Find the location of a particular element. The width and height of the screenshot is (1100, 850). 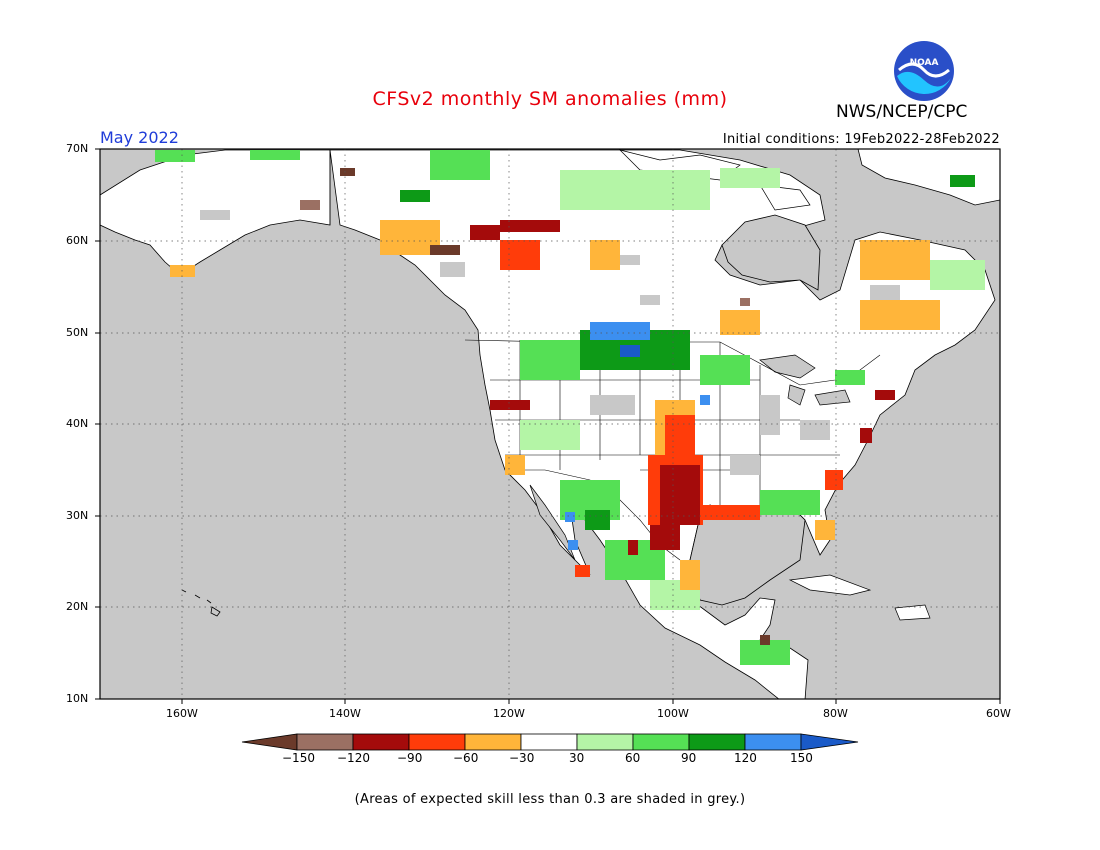

greenland-land is located at coordinates (928, 177).